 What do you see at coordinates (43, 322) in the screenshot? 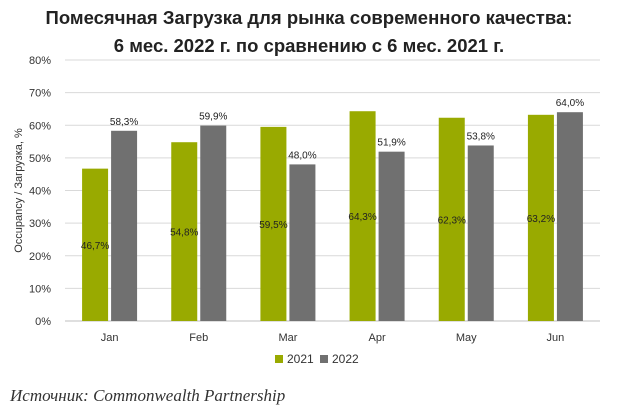
I see `y-tick-label: 0%` at bounding box center [43, 322].